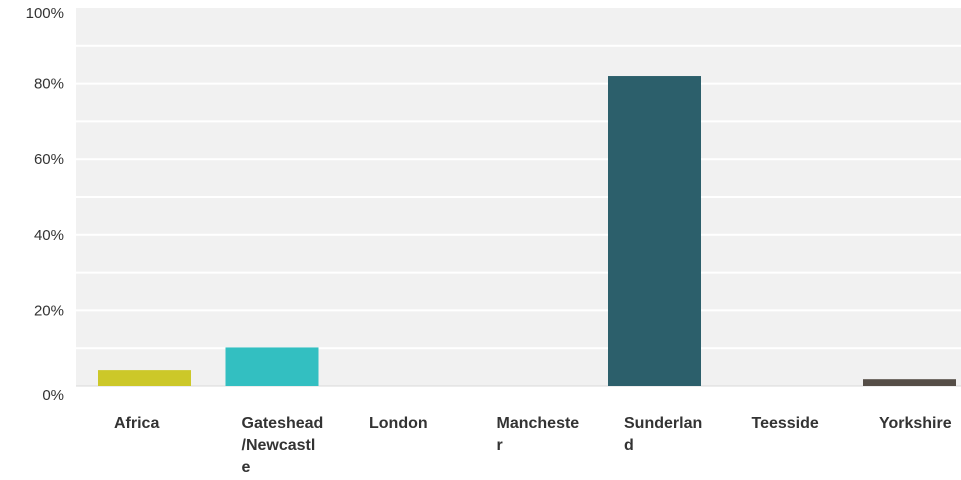  I want to click on y-tick-label: 0%, so click(53, 395).